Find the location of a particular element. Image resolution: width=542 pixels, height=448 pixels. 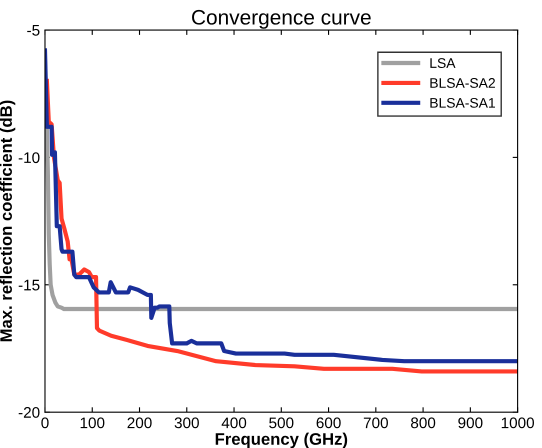

x-tick-label: 100 is located at coordinates (92, 422).